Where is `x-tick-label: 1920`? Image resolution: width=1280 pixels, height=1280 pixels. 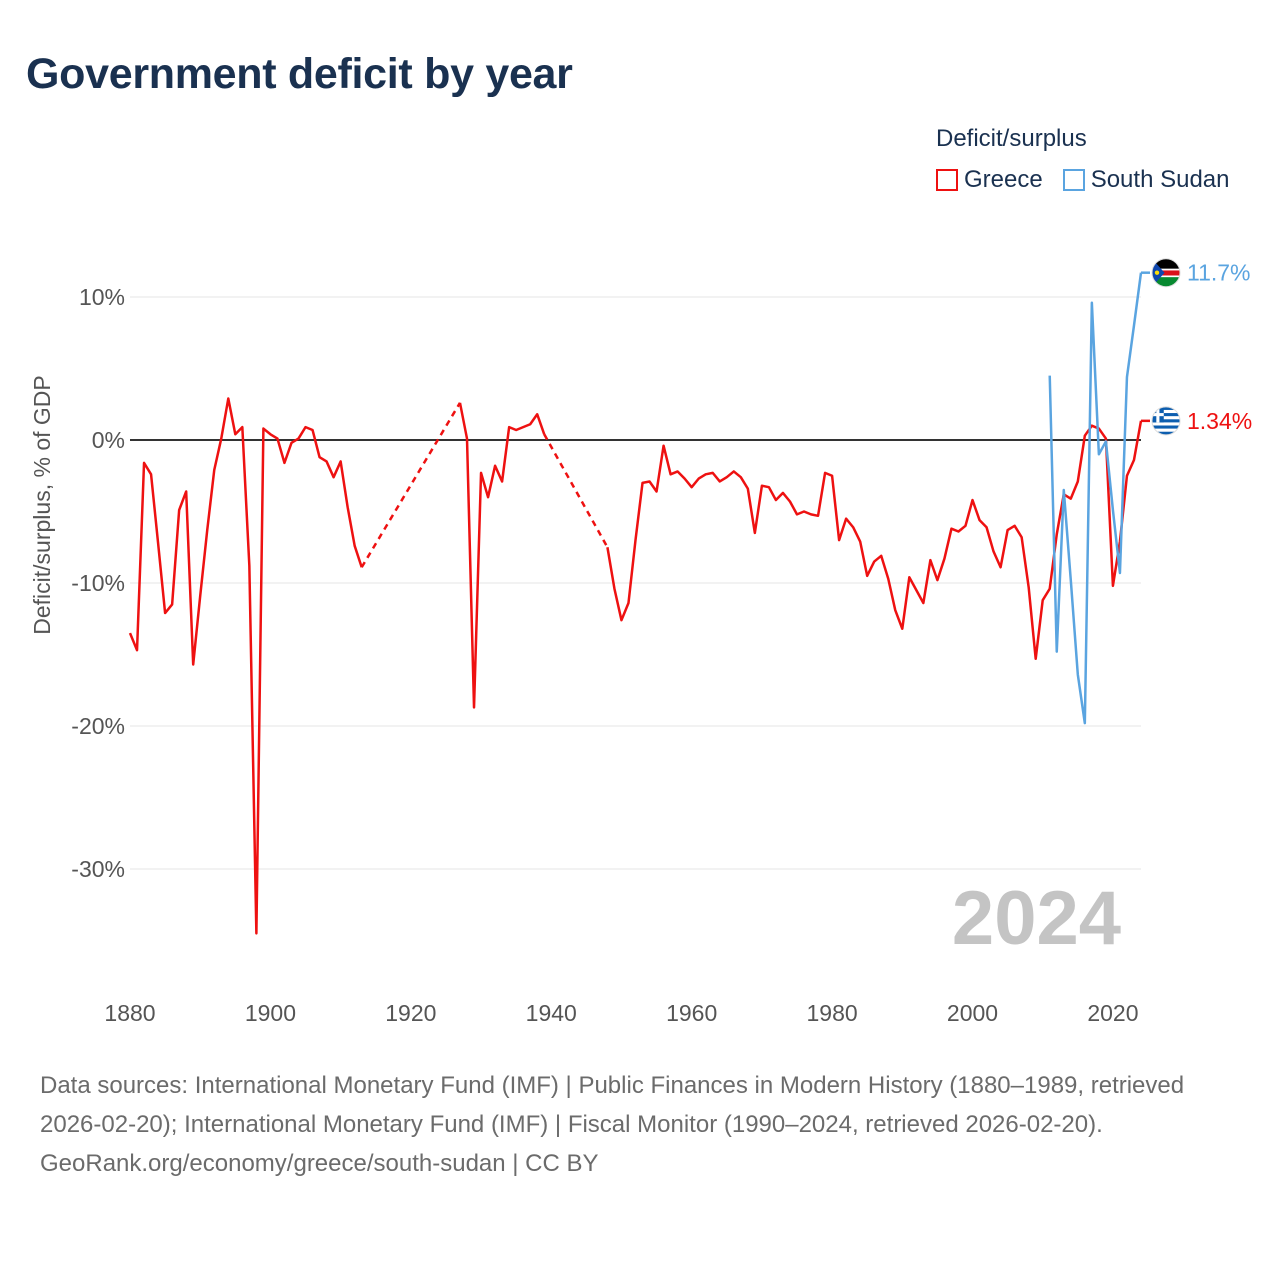 x-tick-label: 1920 is located at coordinates (410, 1013).